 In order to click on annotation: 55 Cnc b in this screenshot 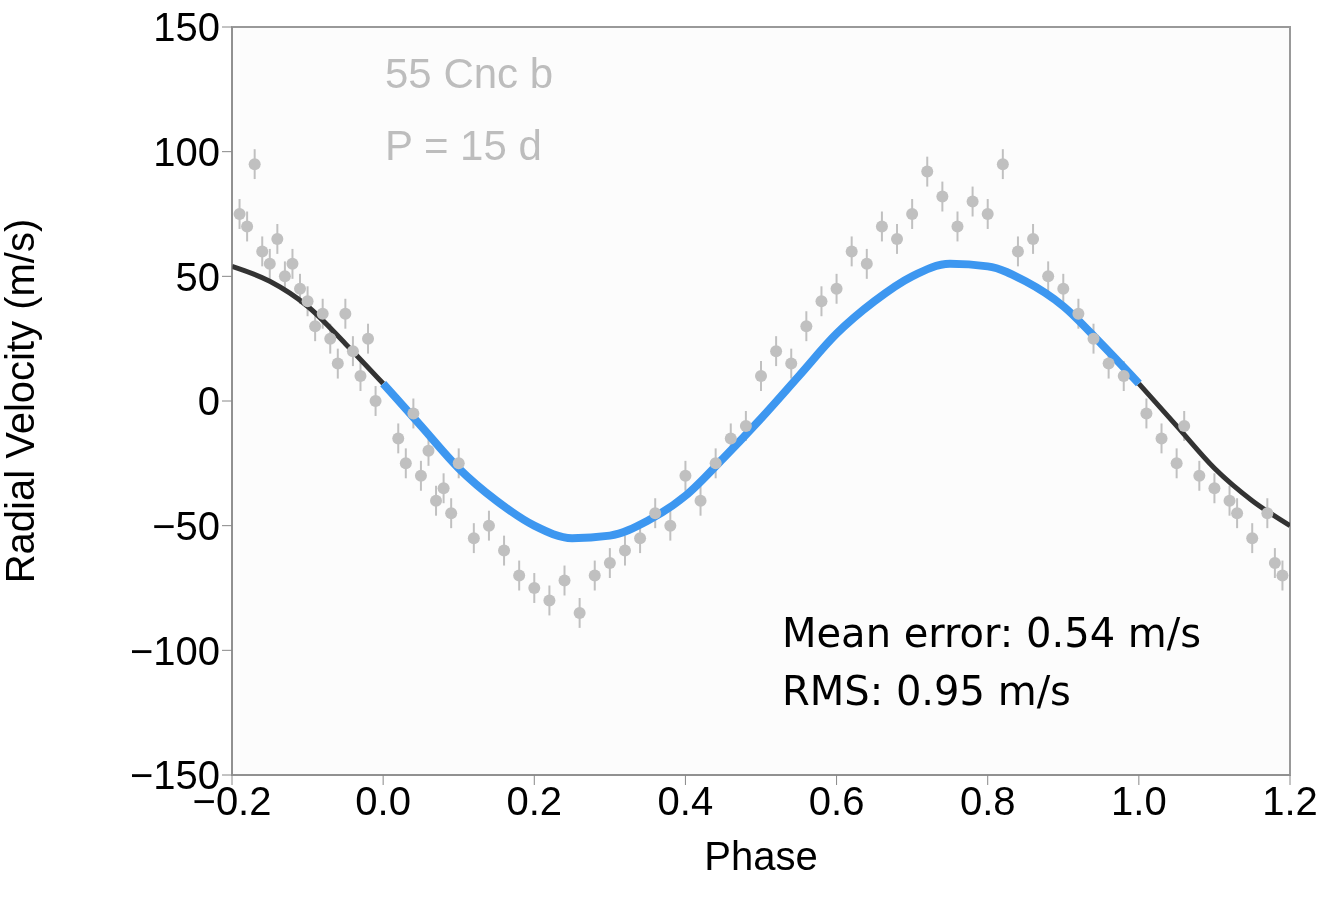, I will do `click(469, 74)`.